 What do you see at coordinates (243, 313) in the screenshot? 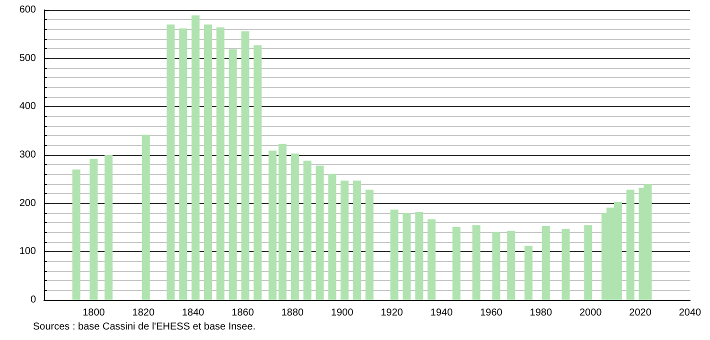
I see `x-tick-label: 1860` at bounding box center [243, 313].